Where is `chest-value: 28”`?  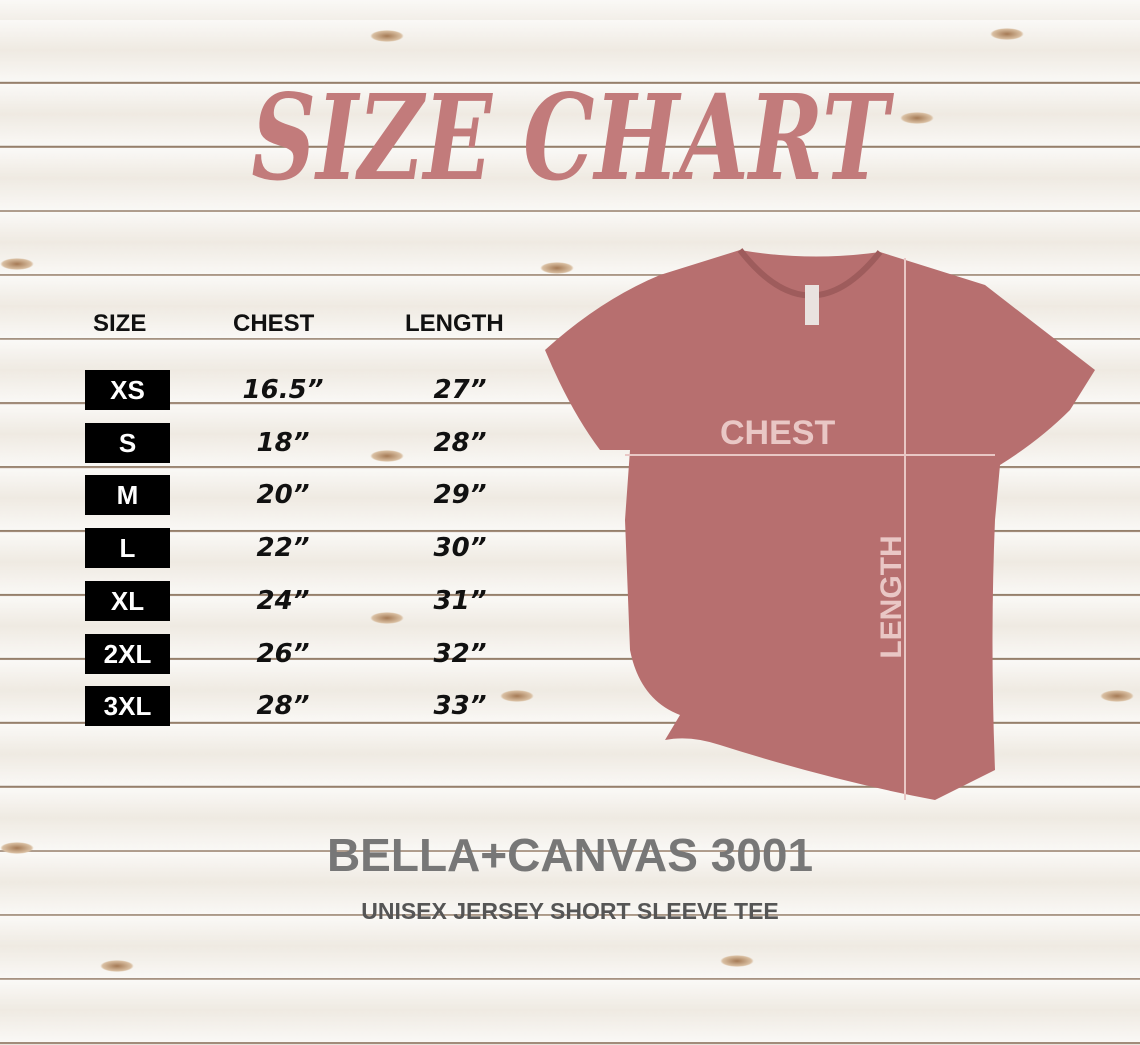 chest-value: 28” is located at coordinates (283, 706).